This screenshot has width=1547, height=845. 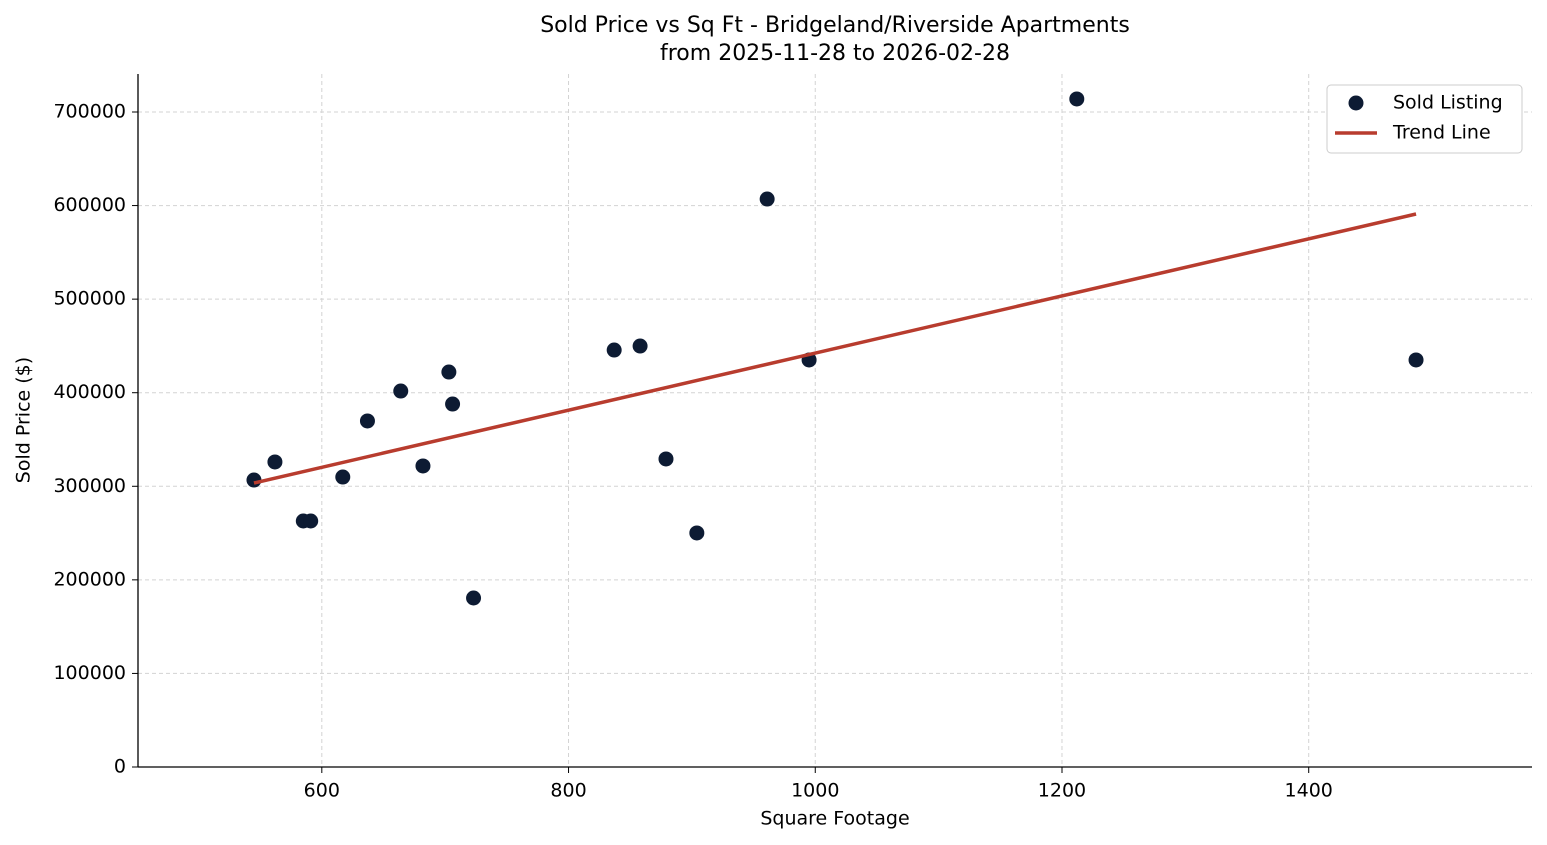 I want to click on y-tick-label: 600000, so click(x=89, y=205).